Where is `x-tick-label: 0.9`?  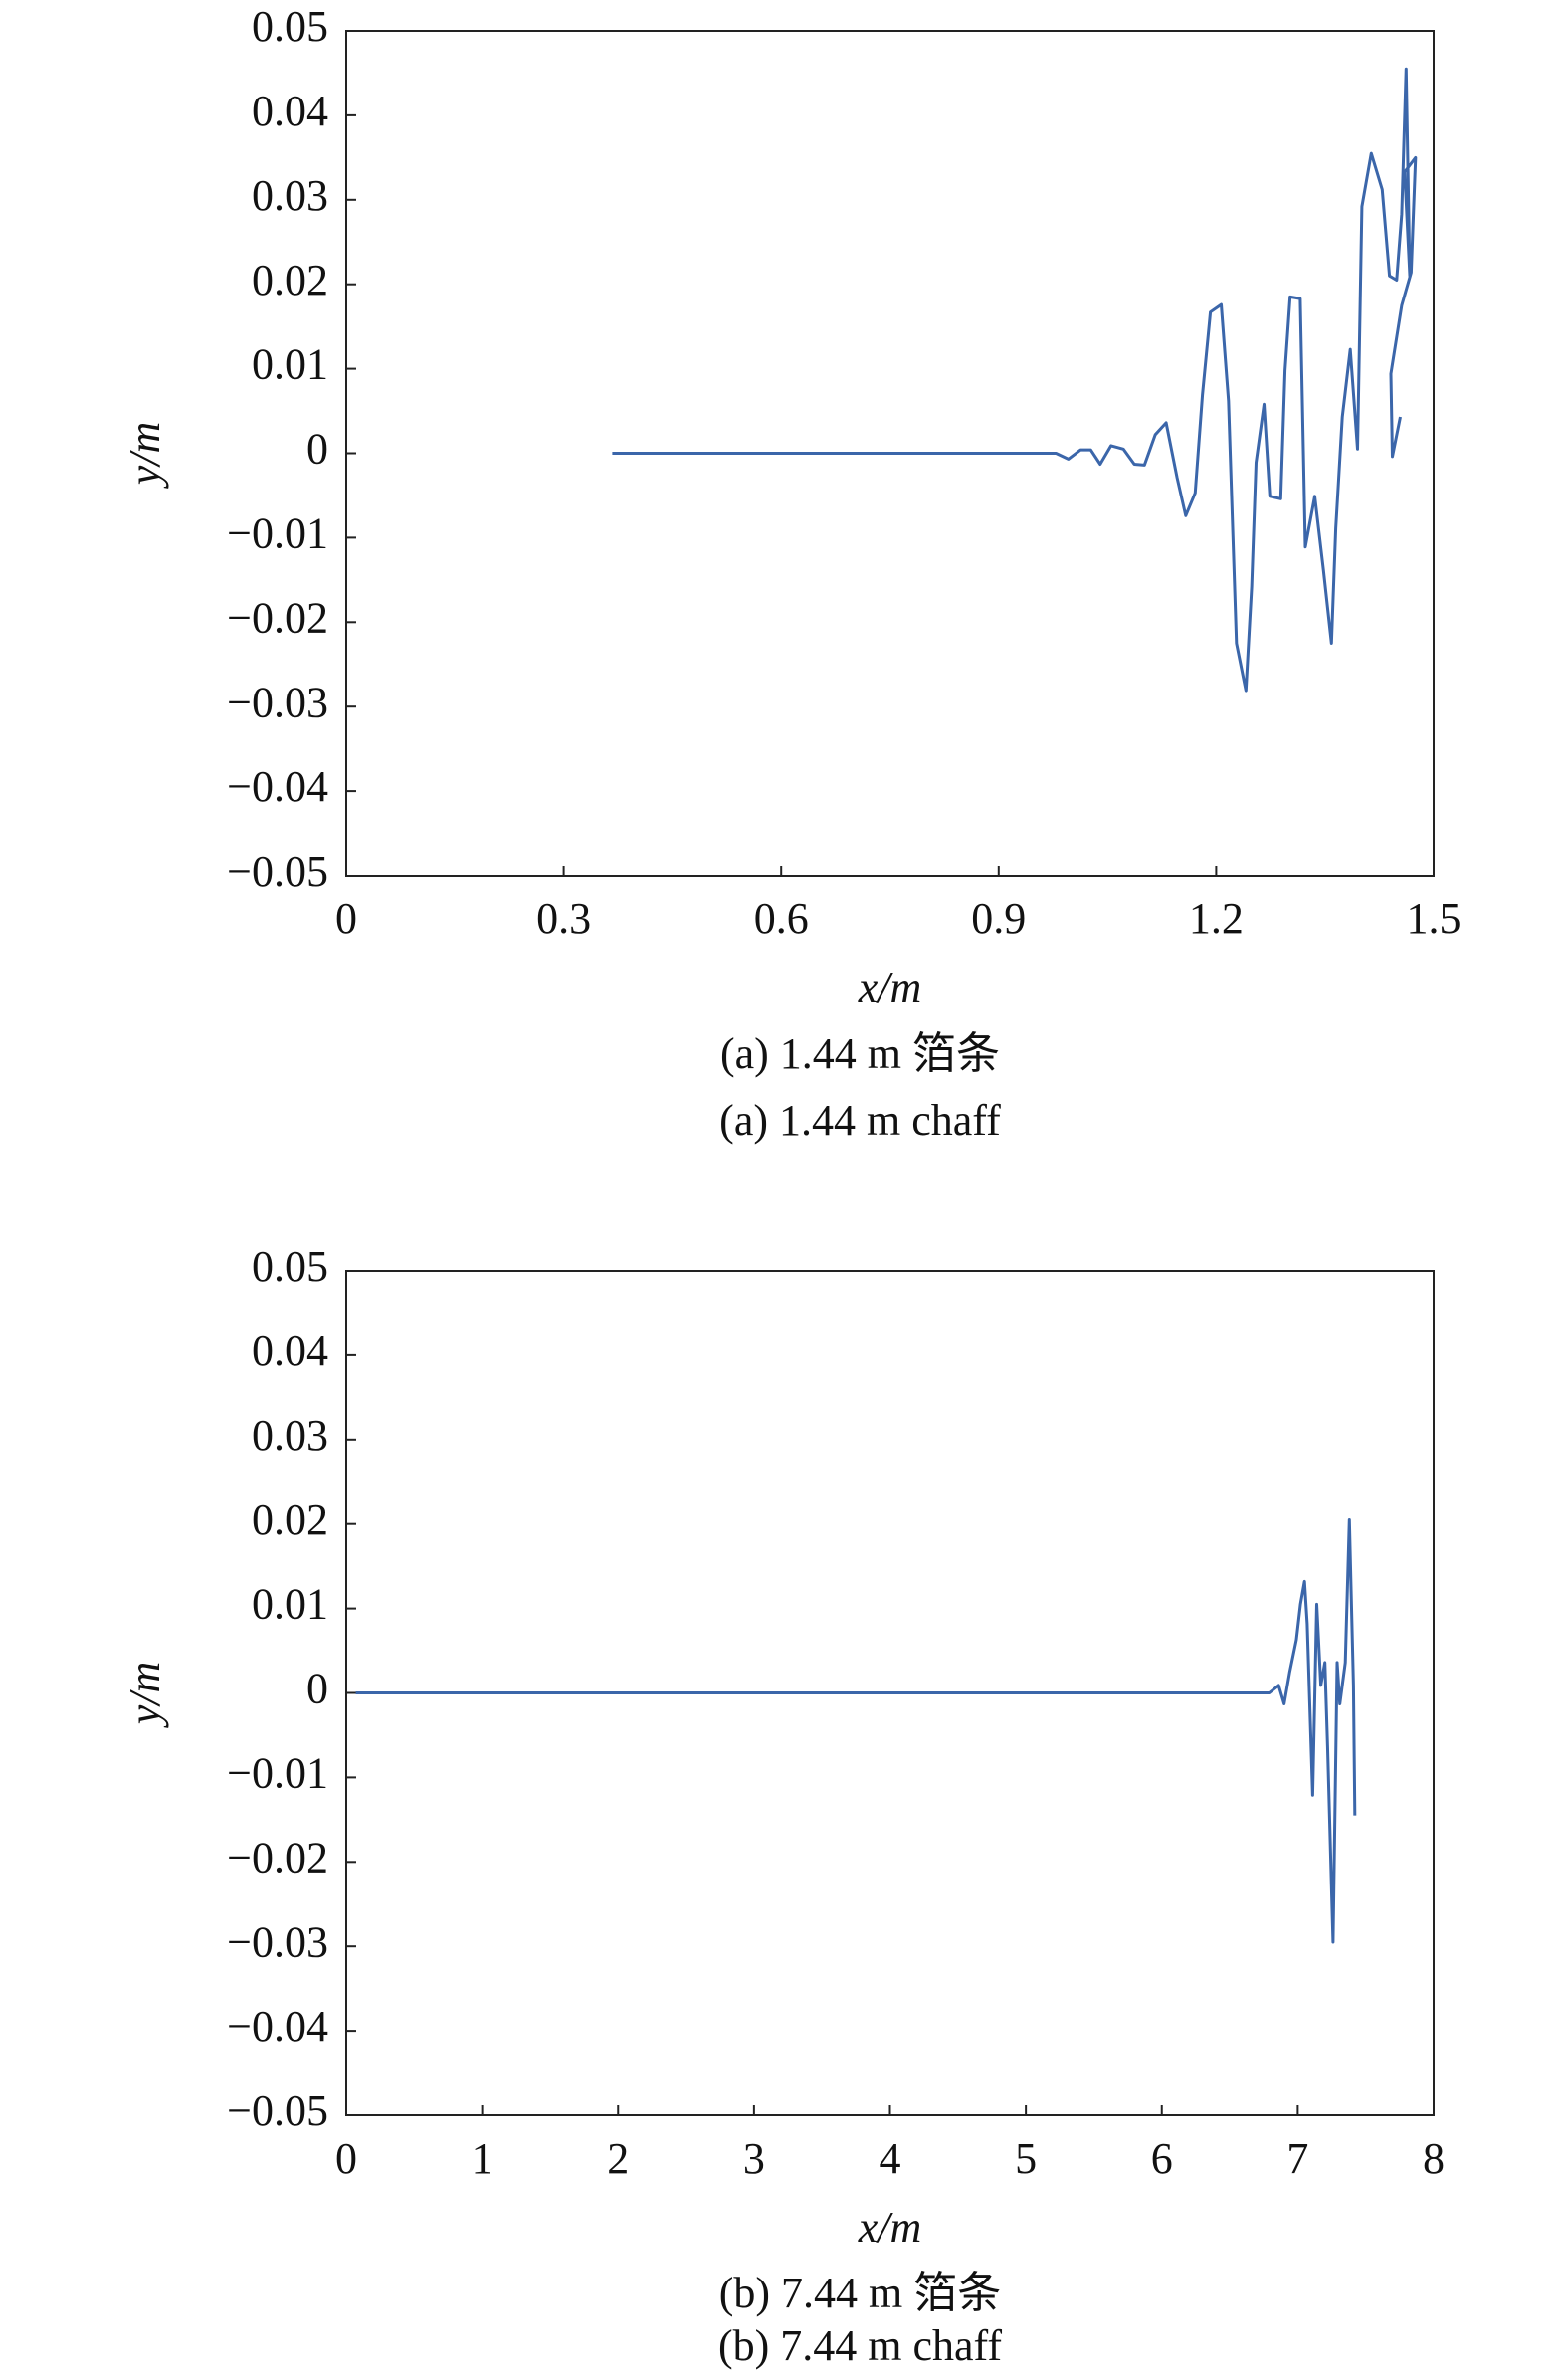
x-tick-label: 0.9 is located at coordinates (998, 918).